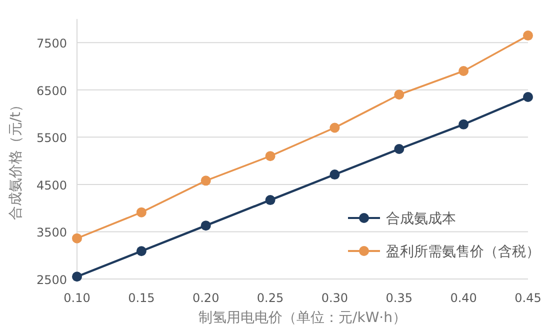 This screenshot has width=547, height=331. Describe the element at coordinates (334, 298) in the screenshot. I see `x-tick-label: 0.30` at that location.